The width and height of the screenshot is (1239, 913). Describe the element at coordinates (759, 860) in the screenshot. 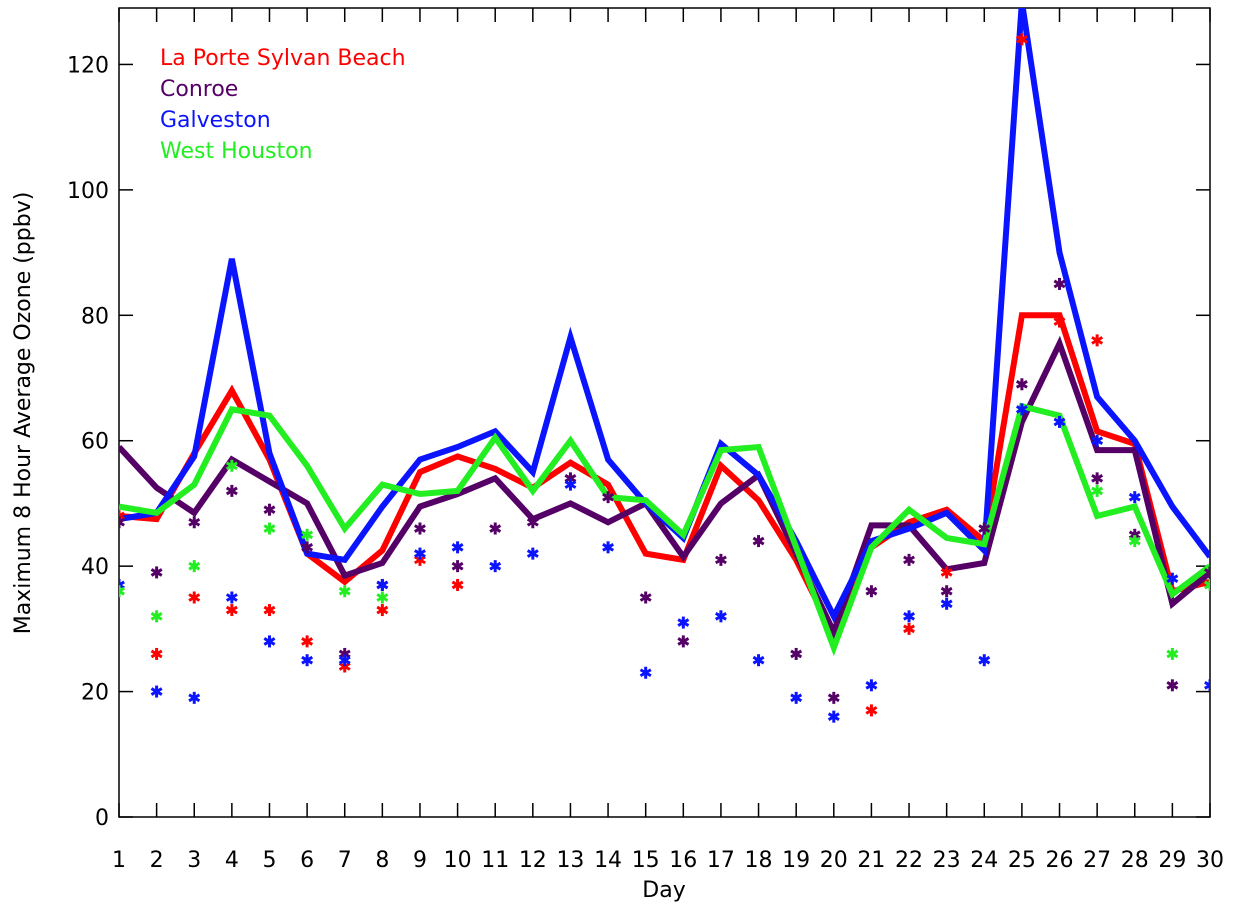

I see `x-tick-label: 18` at that location.